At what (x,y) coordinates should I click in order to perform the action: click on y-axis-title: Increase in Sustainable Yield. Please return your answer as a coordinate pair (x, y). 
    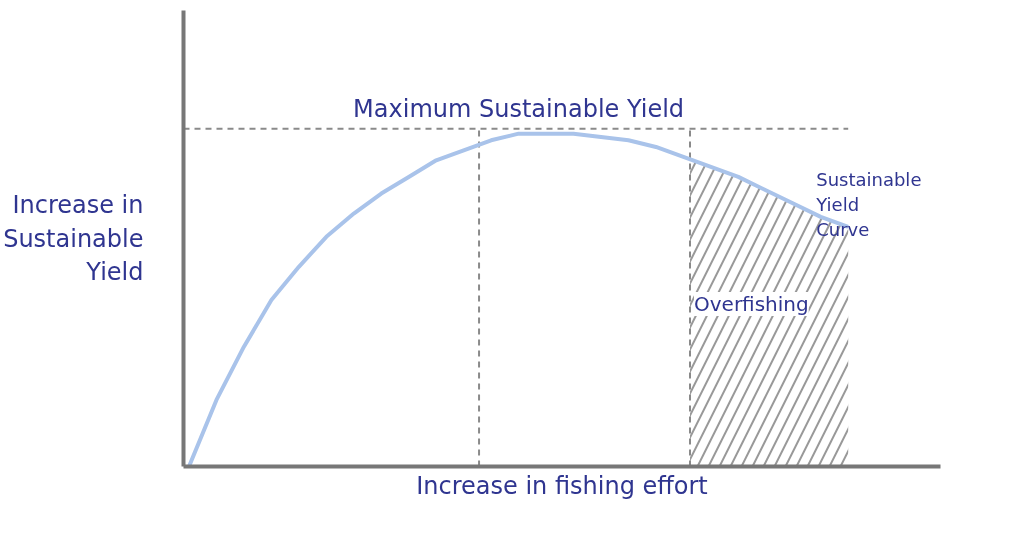
    Looking at the image, I should click on (73, 238).